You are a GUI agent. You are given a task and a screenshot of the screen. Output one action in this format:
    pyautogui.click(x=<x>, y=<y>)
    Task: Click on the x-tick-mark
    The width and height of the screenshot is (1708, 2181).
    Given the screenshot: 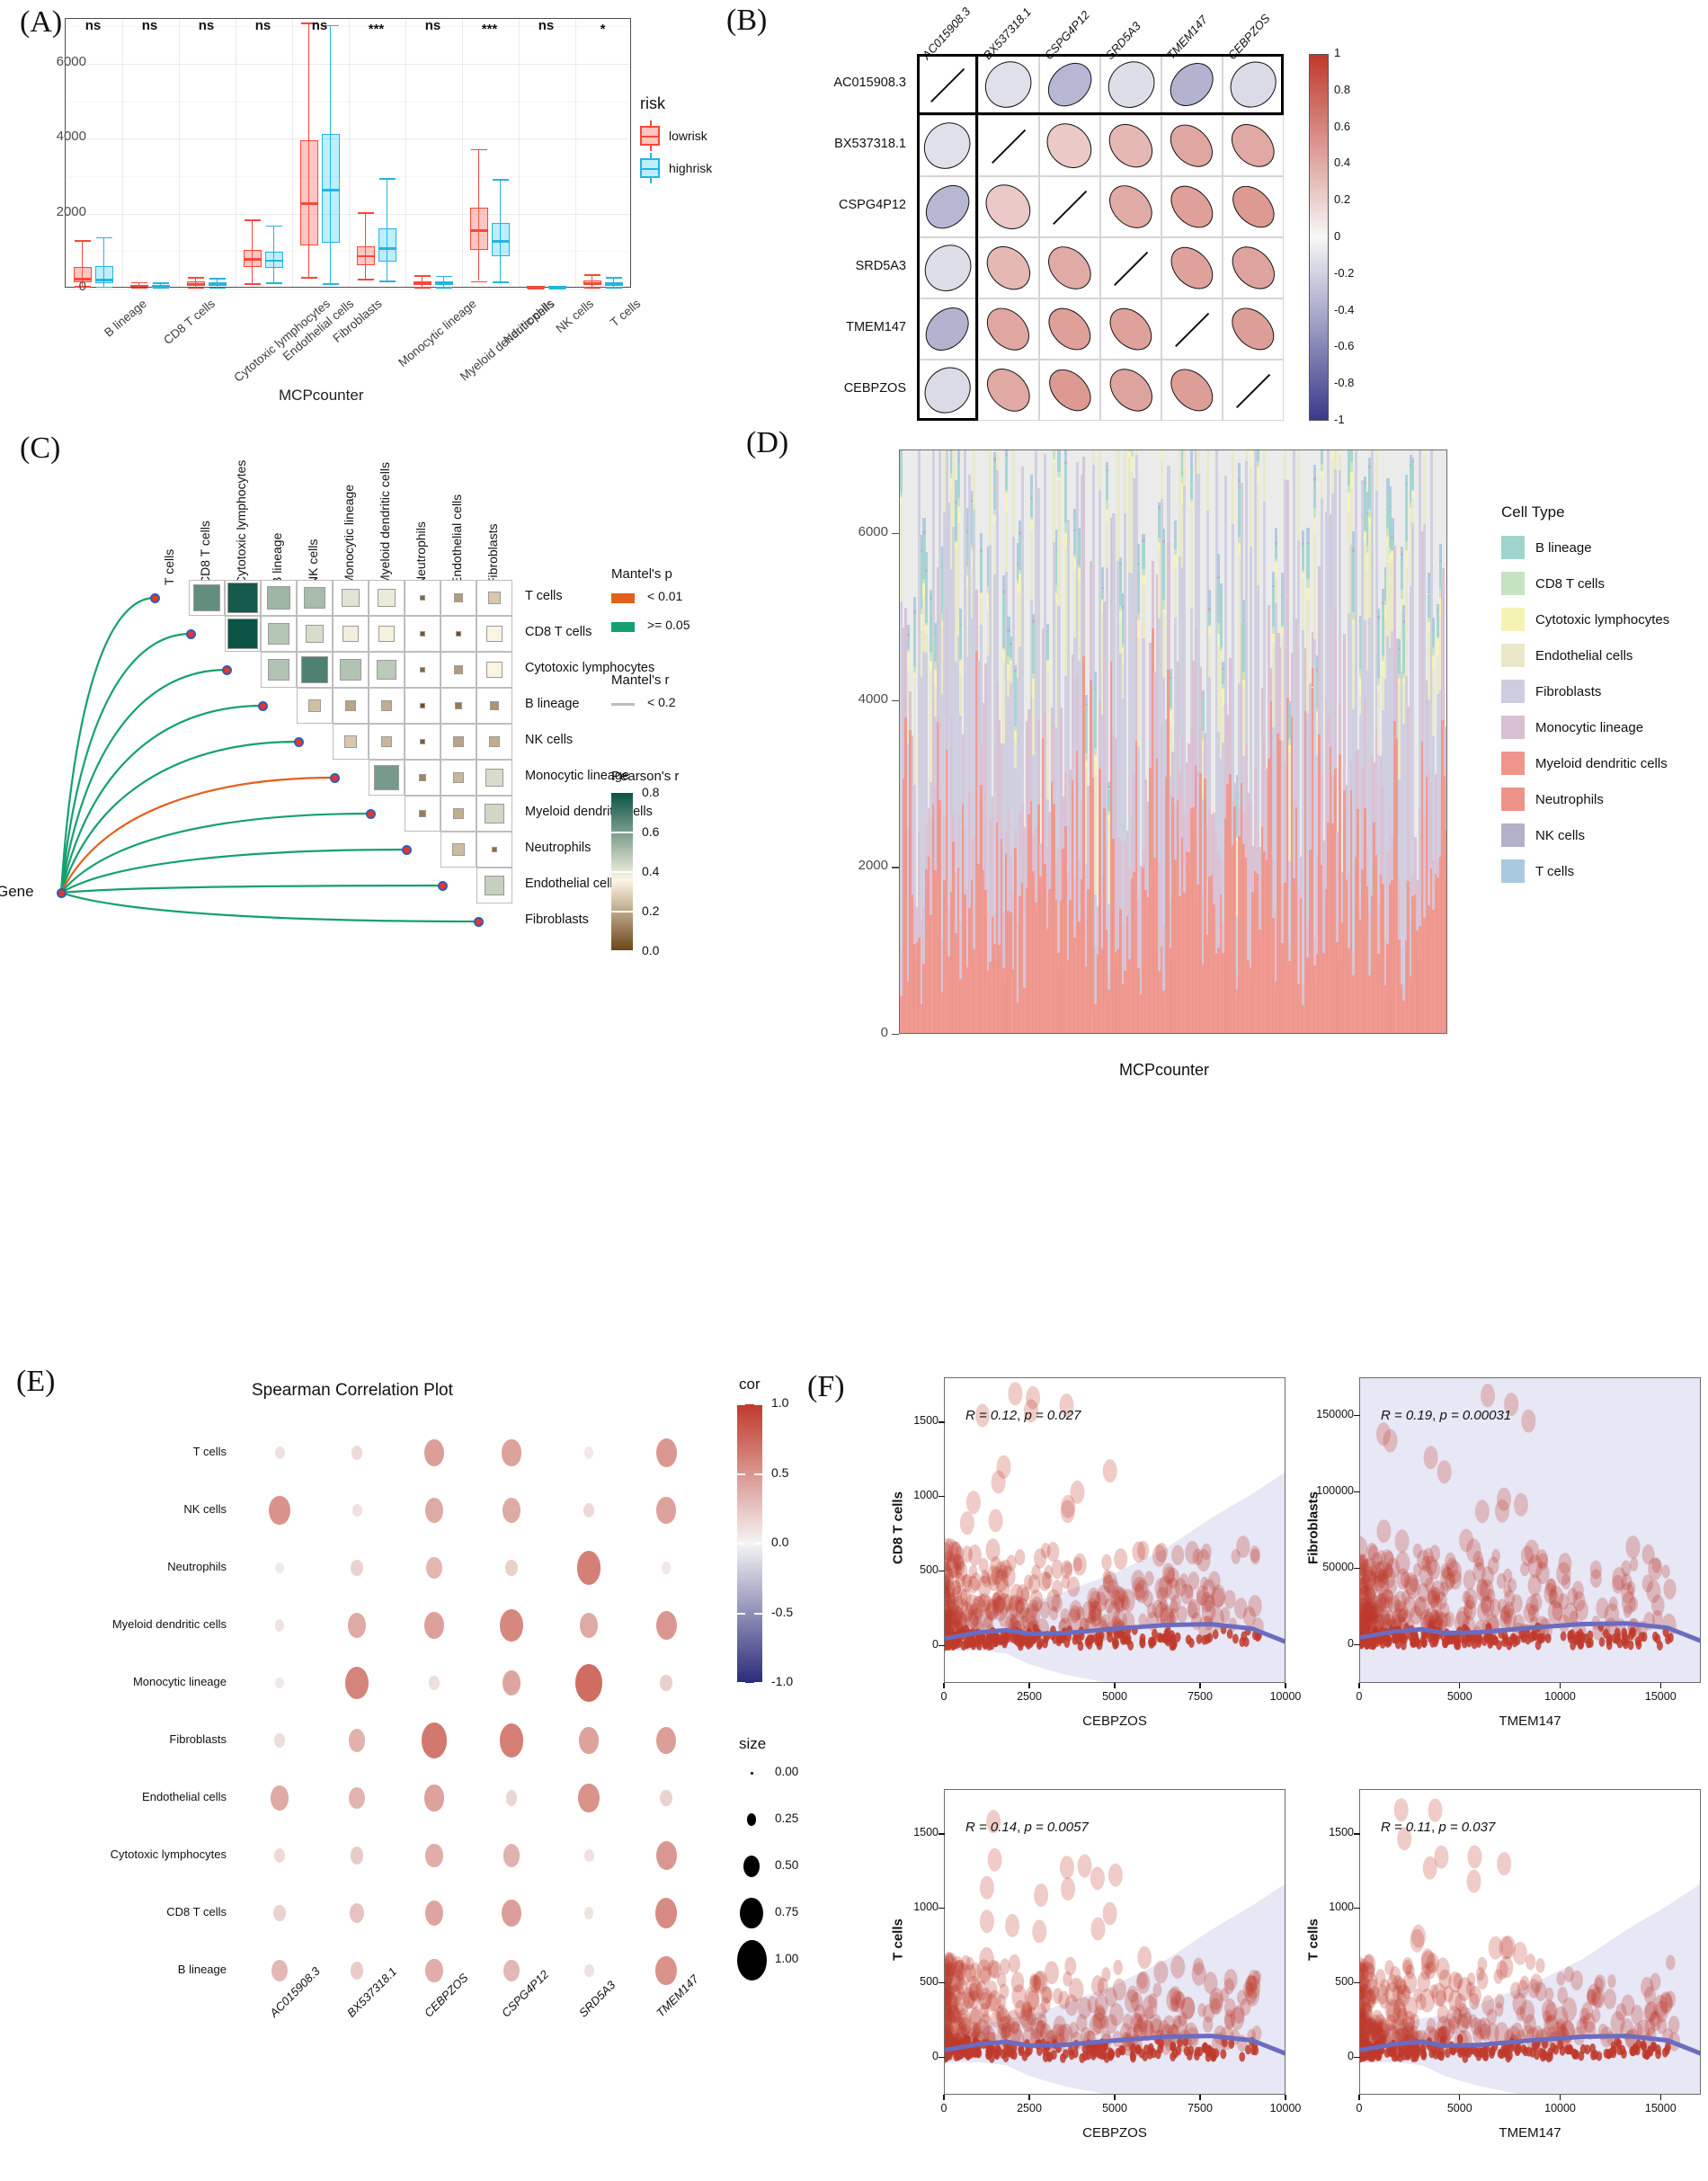 What is the action you would take?
    pyautogui.click(x=1359, y=1685)
    